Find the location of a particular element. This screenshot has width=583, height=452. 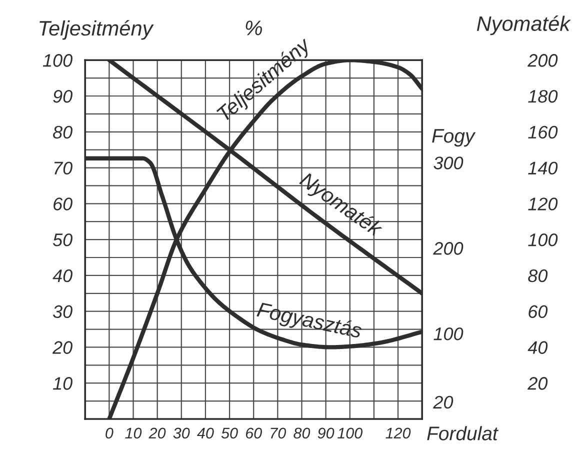

y3-tick-label: 60 is located at coordinates (538, 311).